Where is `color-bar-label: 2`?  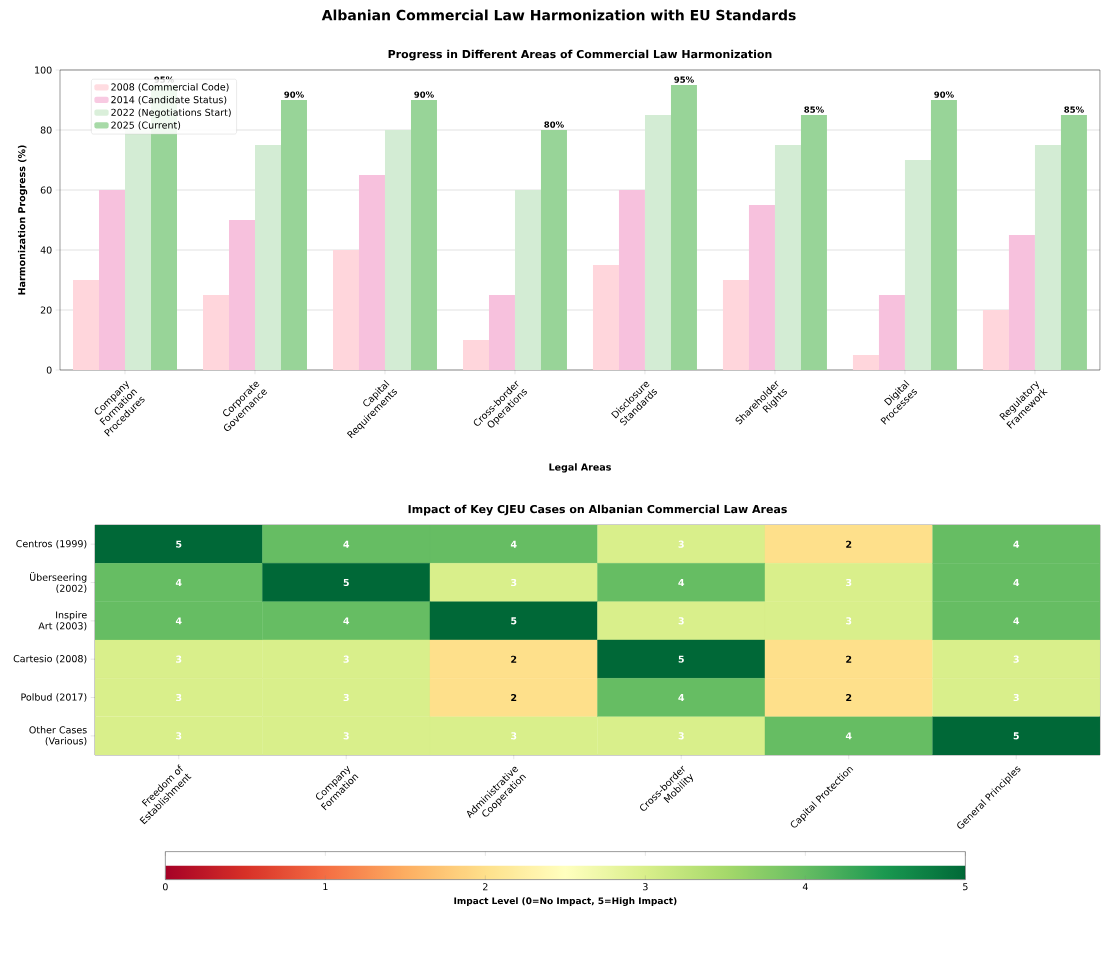 color-bar-label: 2 is located at coordinates (485, 887).